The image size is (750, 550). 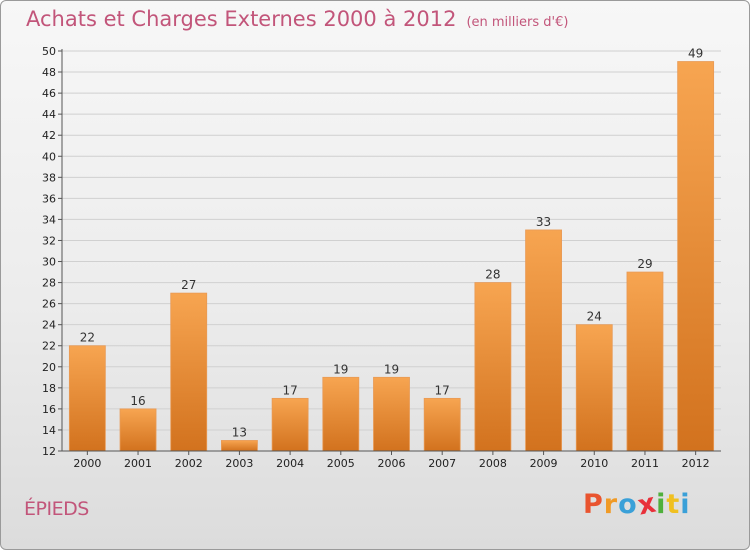 What do you see at coordinates (341, 463) in the screenshot?
I see `x-tick-label: 2005` at bounding box center [341, 463].